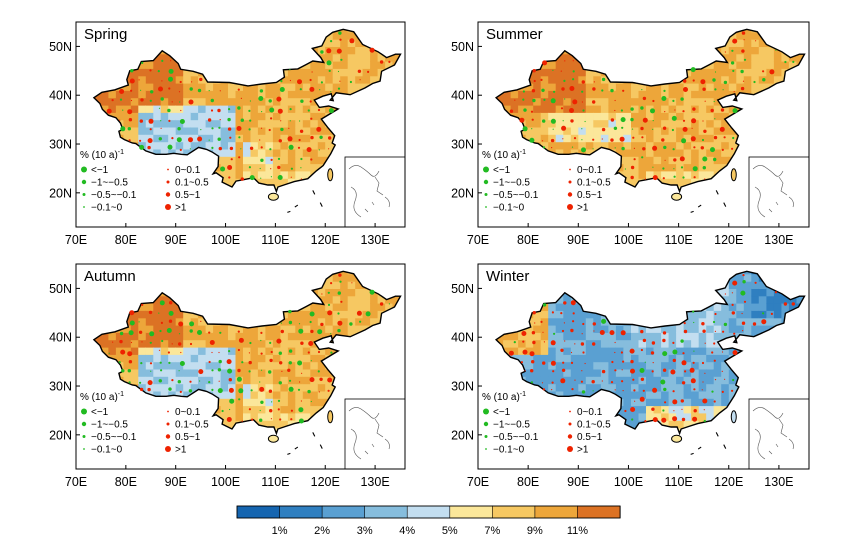 The image size is (844, 544). What do you see at coordinates (428, 512) in the screenshot?
I see `colorbar-frame` at bounding box center [428, 512].